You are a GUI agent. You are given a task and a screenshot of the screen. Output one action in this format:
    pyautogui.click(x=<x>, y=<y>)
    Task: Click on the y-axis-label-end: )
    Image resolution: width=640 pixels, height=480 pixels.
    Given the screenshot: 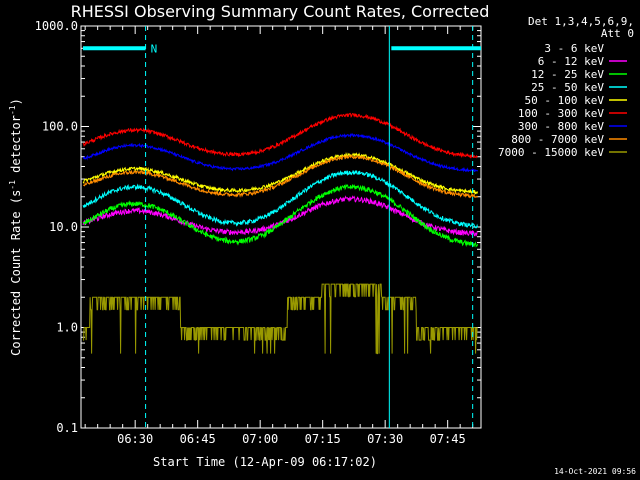 What is the action you would take?
    pyautogui.click(x=16, y=101)
    